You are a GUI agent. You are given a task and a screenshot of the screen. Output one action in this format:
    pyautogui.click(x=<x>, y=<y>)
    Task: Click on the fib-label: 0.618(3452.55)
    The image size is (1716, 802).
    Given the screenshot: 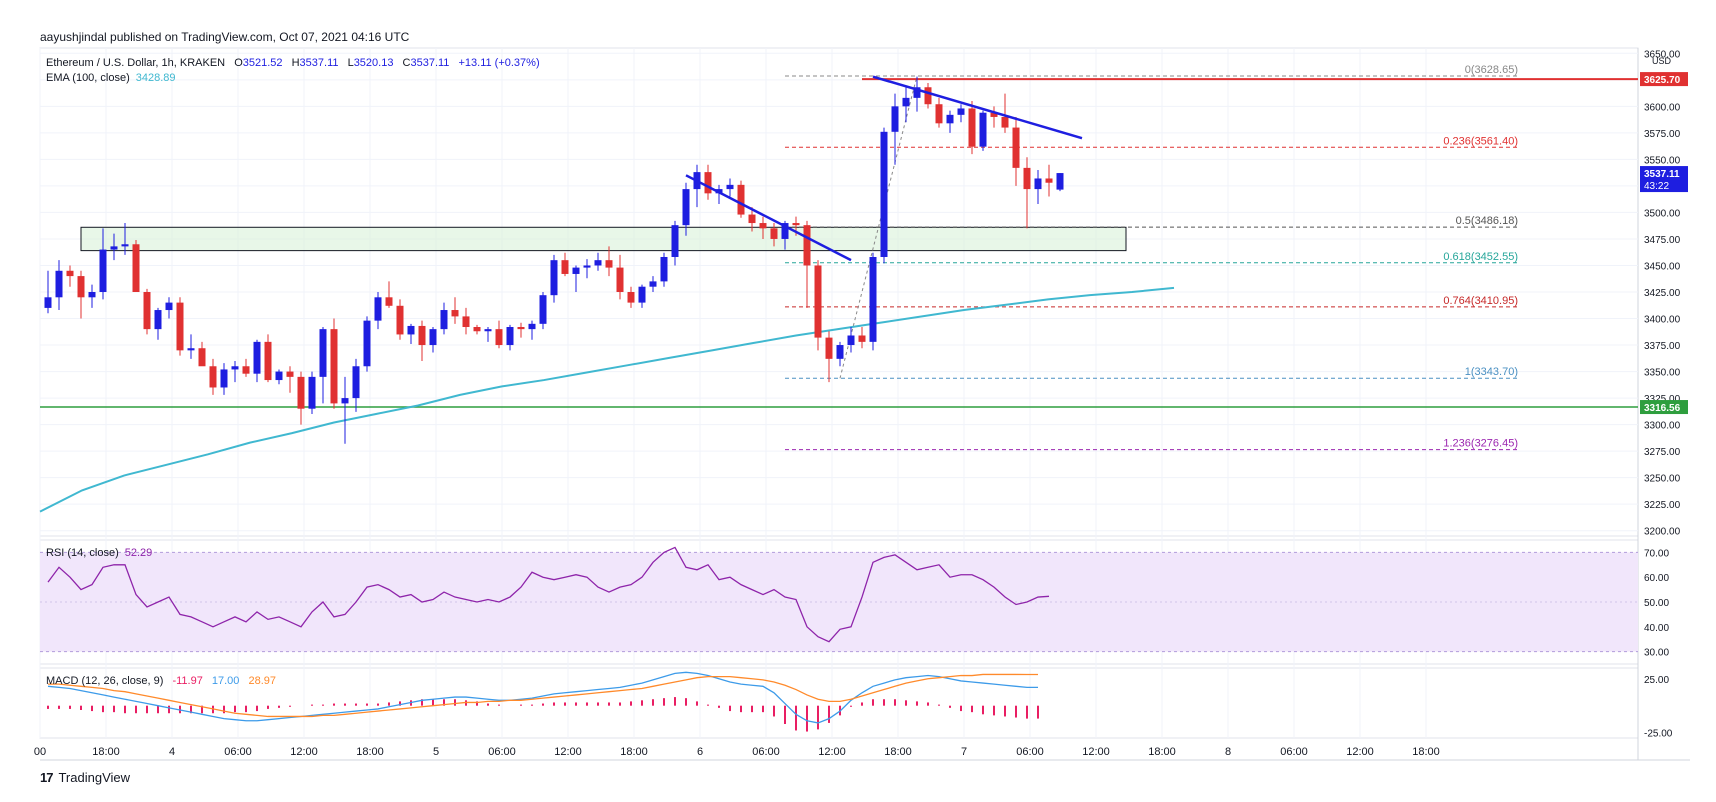 What is the action you would take?
    pyautogui.click(x=1480, y=257)
    